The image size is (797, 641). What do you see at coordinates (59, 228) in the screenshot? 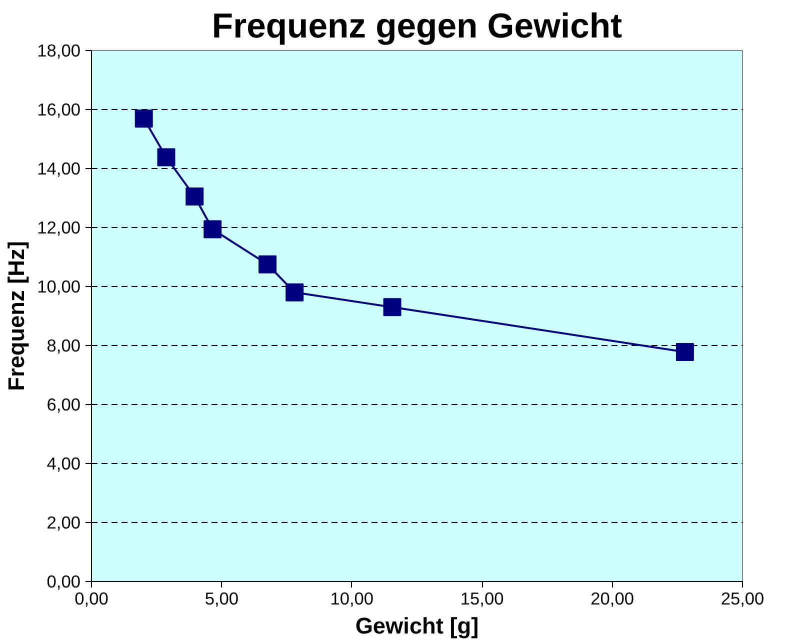
I see `y-tick-label: 12,00` at bounding box center [59, 228].